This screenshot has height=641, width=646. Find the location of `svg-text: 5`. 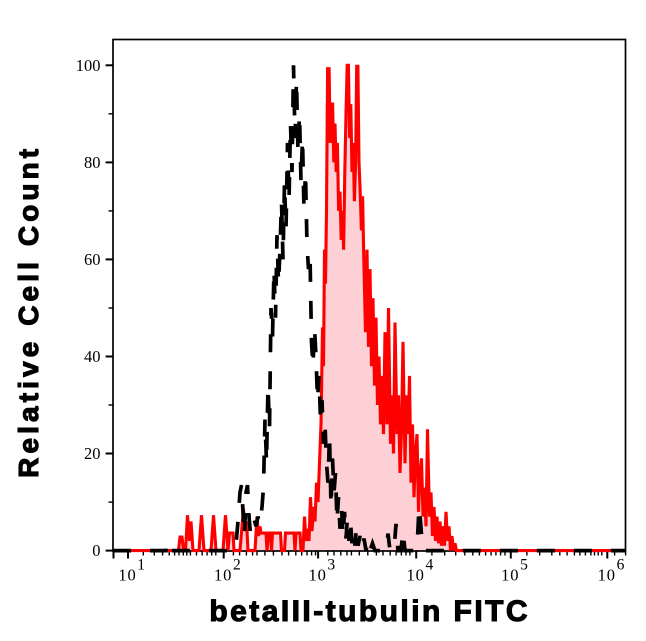

svg-text: 5 is located at coordinates (524, 565).